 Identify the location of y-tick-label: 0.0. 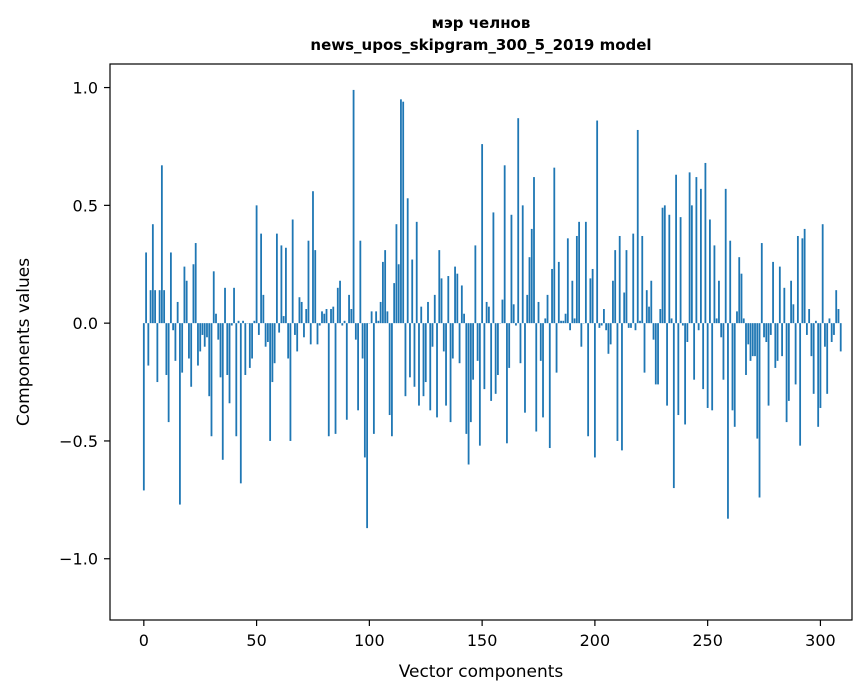
(85, 323).